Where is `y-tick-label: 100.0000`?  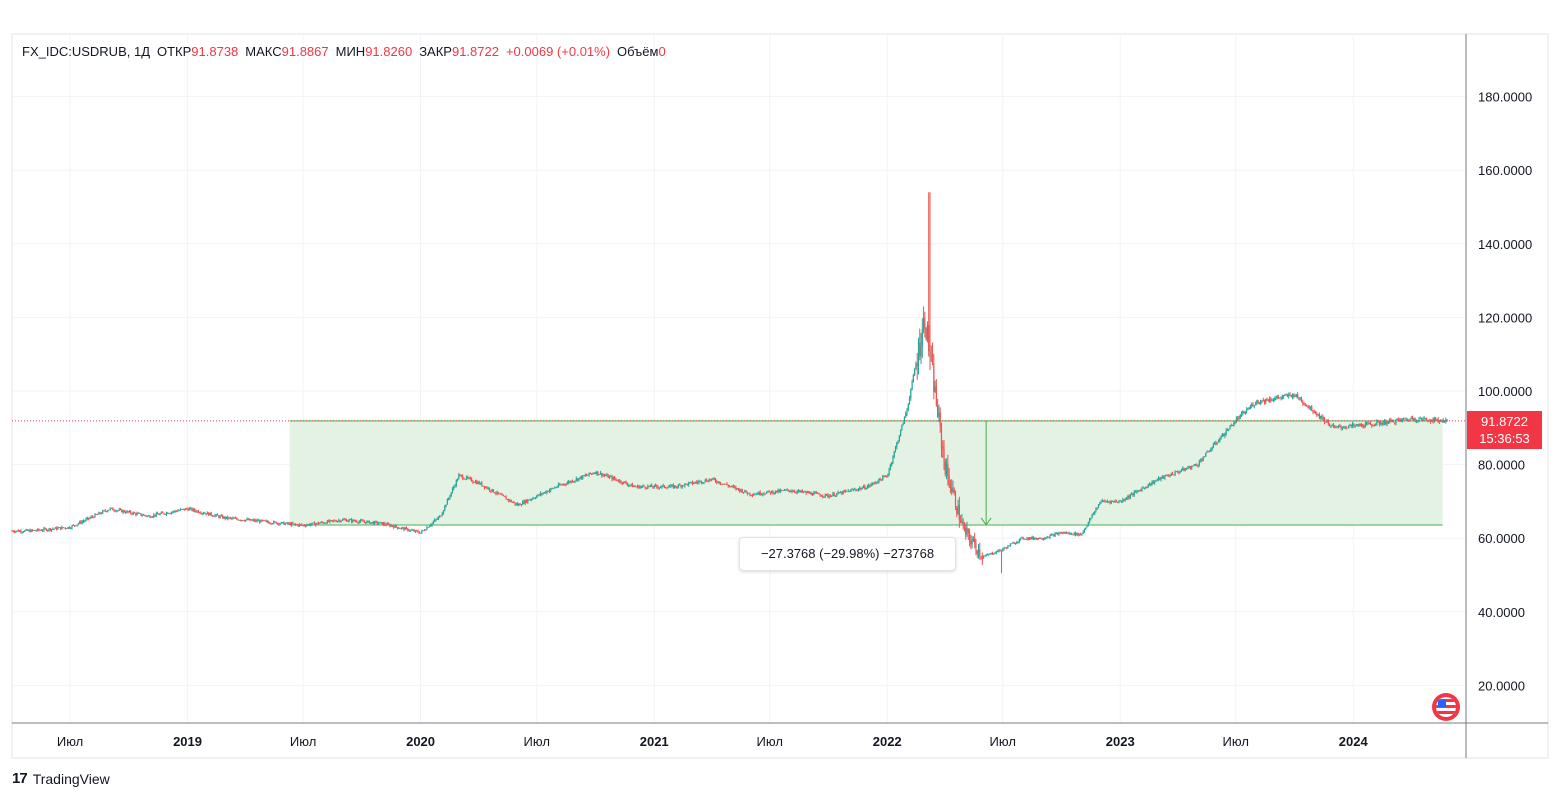
y-tick-label: 100.0000 is located at coordinates (1505, 391).